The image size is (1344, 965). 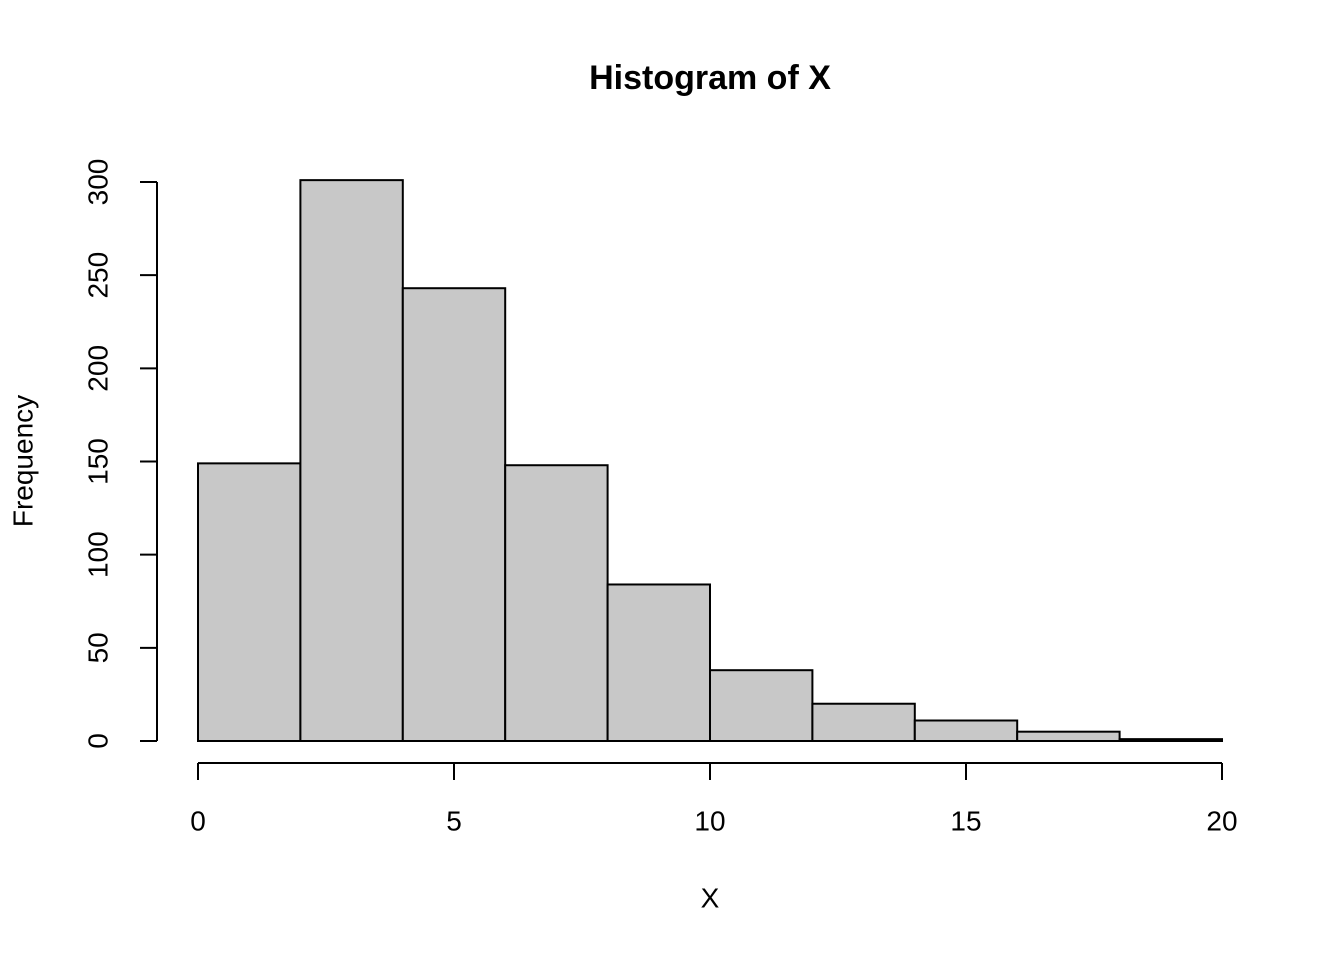 I want to click on y-tick-label: 300, so click(x=97, y=182).